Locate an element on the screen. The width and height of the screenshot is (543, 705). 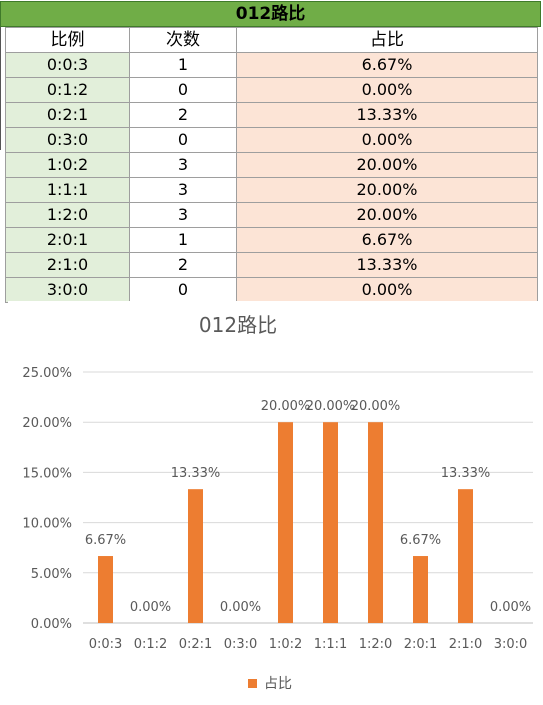
y-tick-label: 25.00% is located at coordinates (47, 373).